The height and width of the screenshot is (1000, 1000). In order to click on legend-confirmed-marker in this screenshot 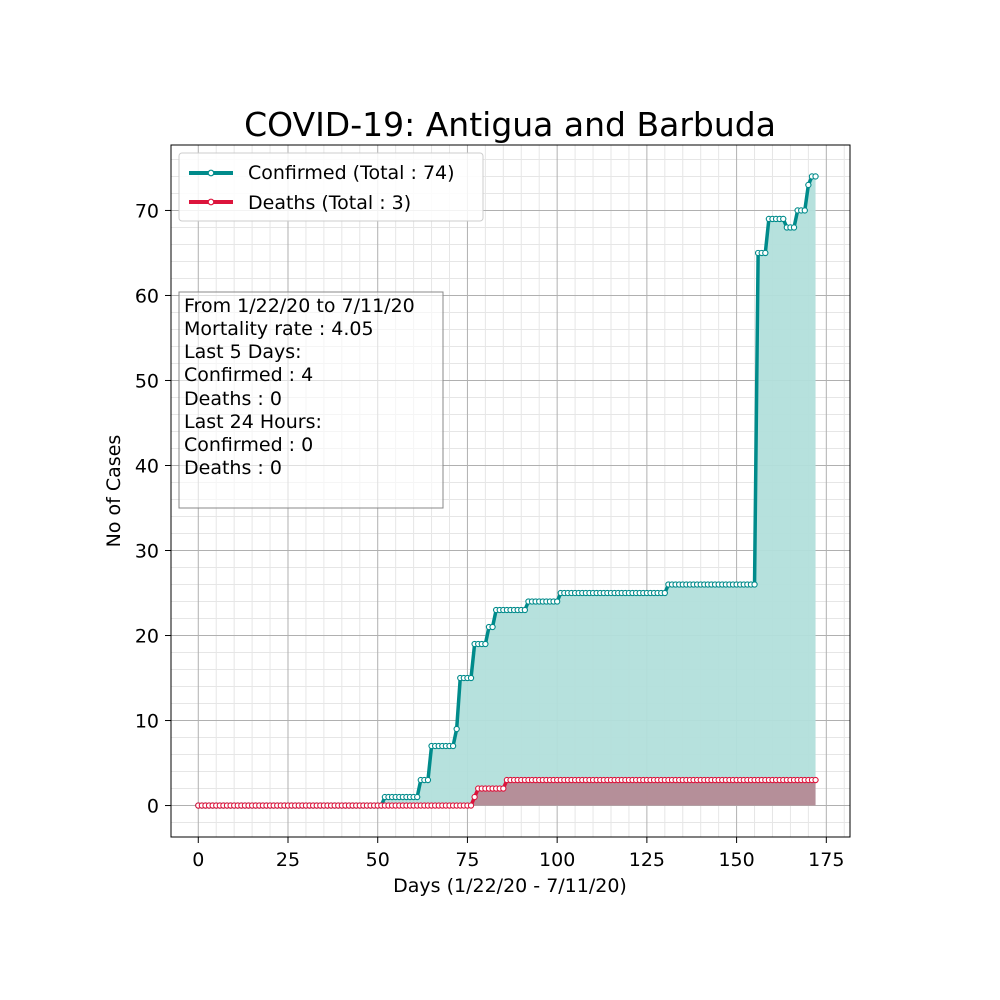, I will do `click(211, 173)`.